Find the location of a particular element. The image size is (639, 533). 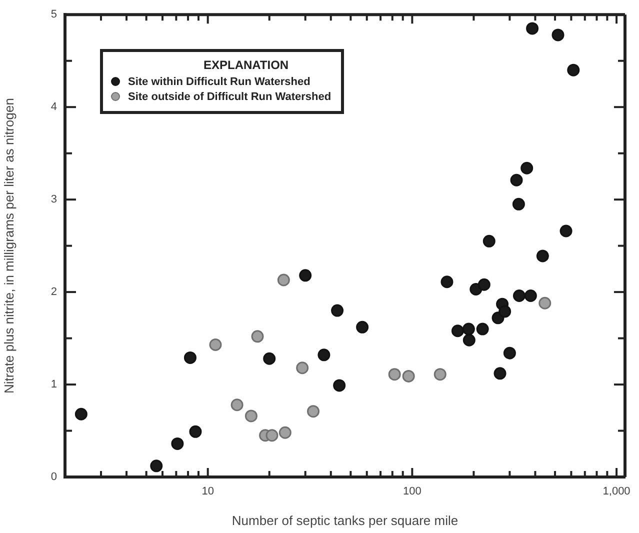

legend-label: Site within Difficult Run Watershed is located at coordinates (219, 82).